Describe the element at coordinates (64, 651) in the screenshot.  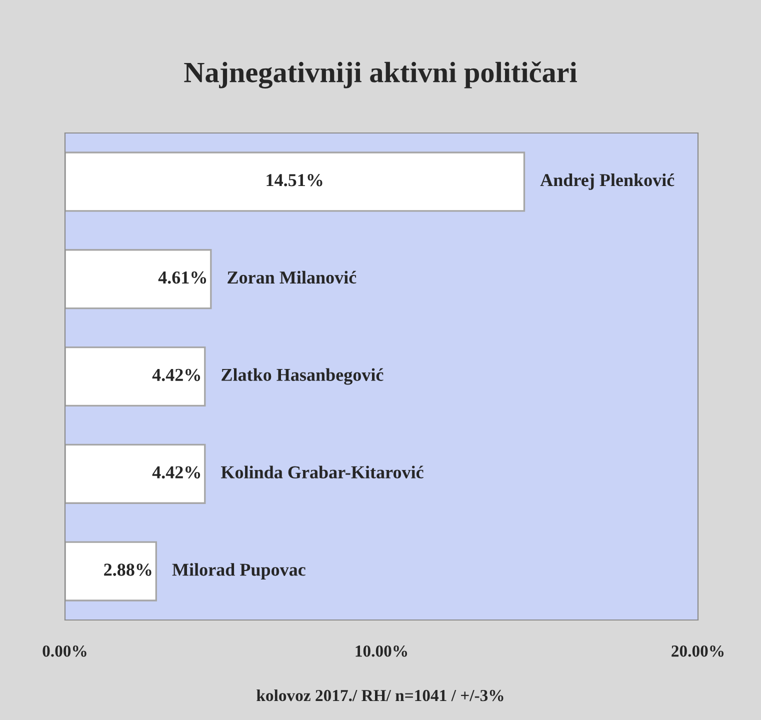
I see `x-tick-label: 0.00%` at that location.